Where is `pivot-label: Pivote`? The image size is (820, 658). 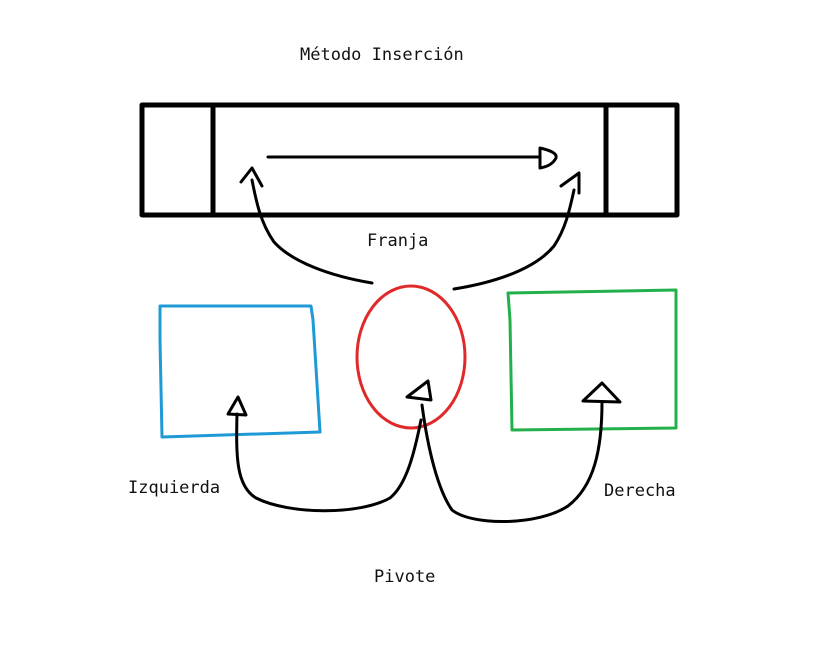
pivot-label: Pivote is located at coordinates (405, 577).